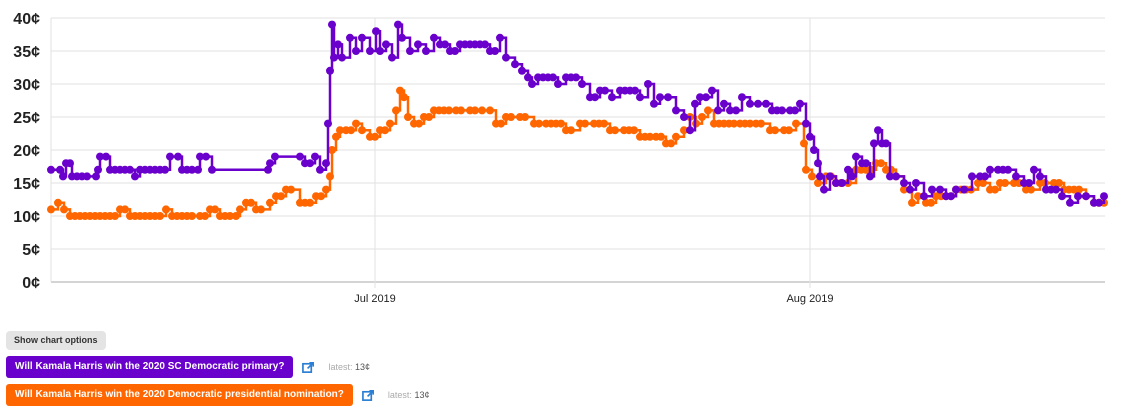 Image resolution: width=1123 pixels, height=415 pixels. Describe the element at coordinates (26, 85) in the screenshot. I see `y-tick-label: 30¢` at that location.